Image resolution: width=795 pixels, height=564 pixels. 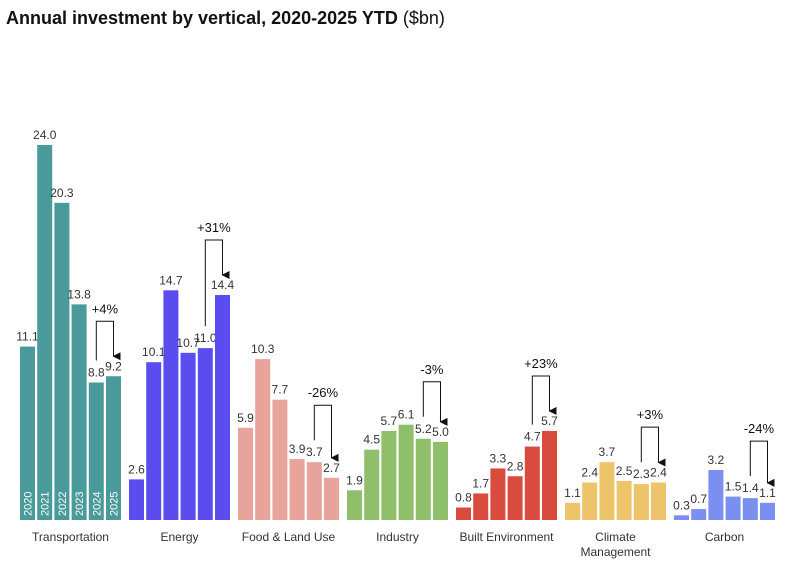 I want to click on value-label: 1.9, so click(x=354, y=480).